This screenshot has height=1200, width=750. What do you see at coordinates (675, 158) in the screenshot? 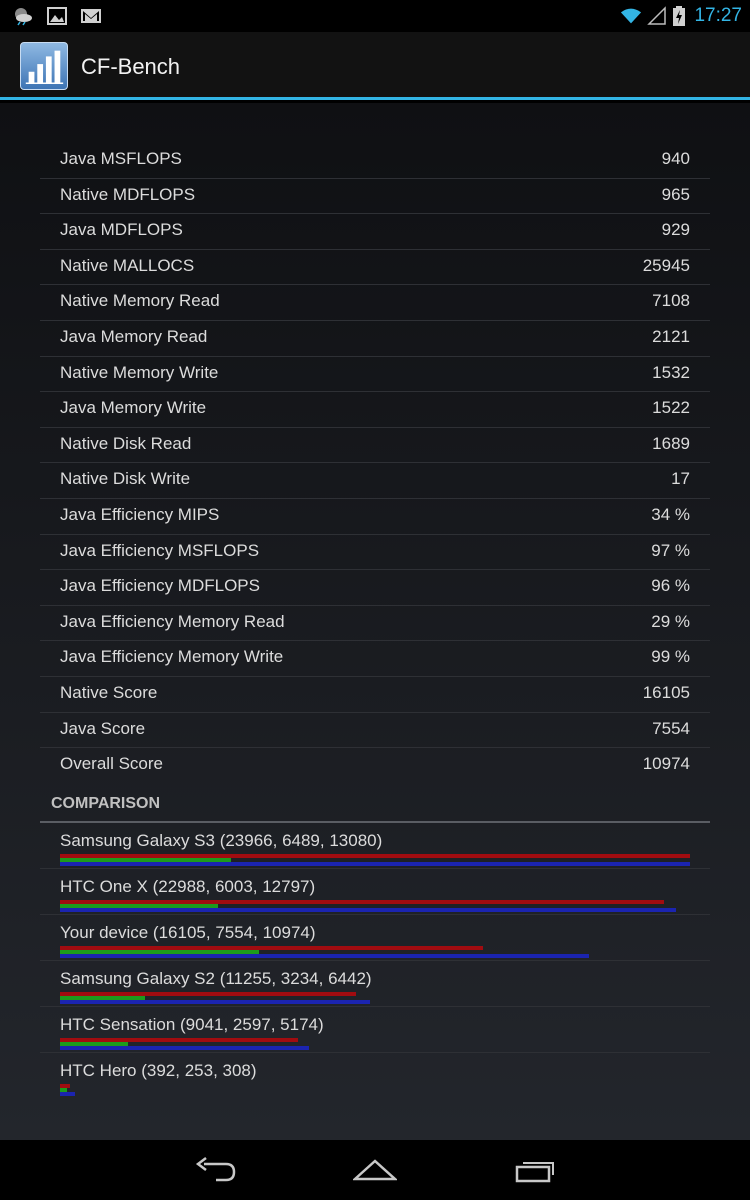
I see `result-value: 940` at bounding box center [675, 158].